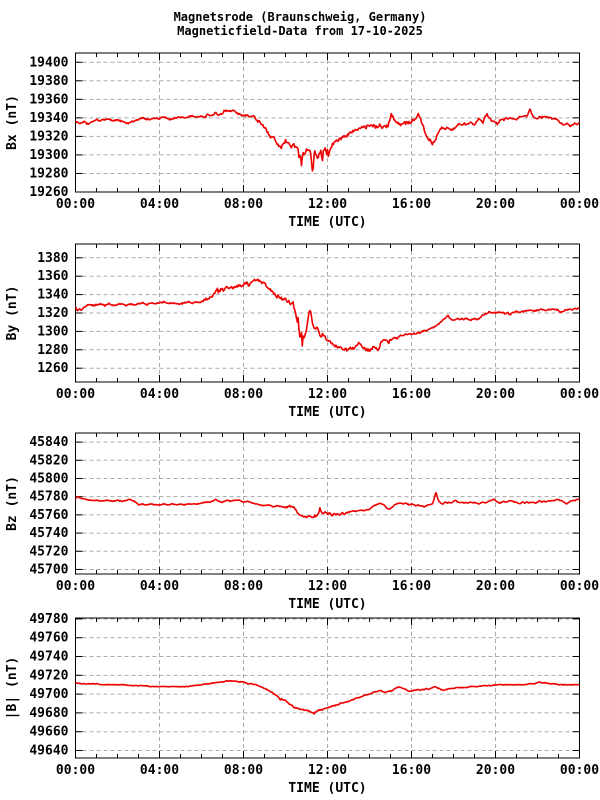 The width and height of the screenshot is (600, 800). I want to click on ytick-label: 1340, so click(52, 295).